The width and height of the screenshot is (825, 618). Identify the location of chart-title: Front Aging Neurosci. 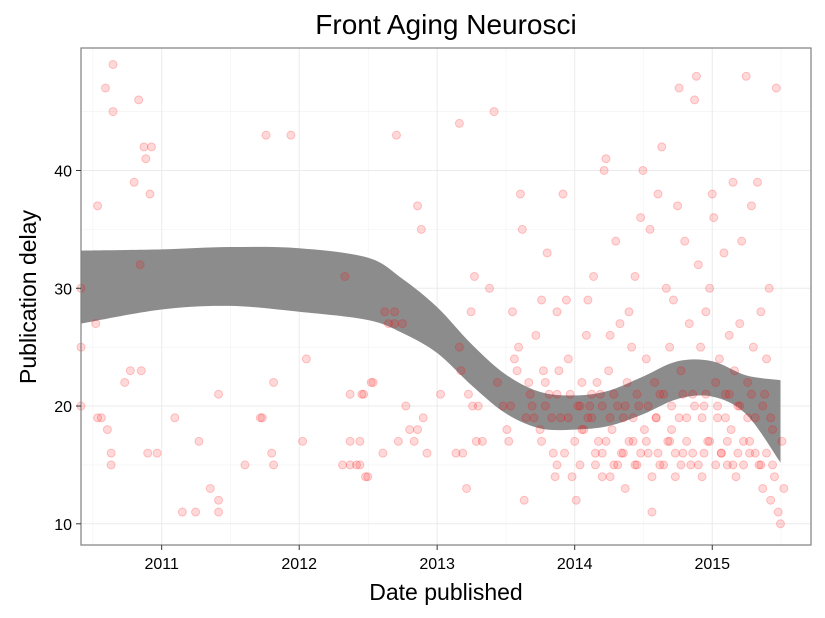
(445, 24).